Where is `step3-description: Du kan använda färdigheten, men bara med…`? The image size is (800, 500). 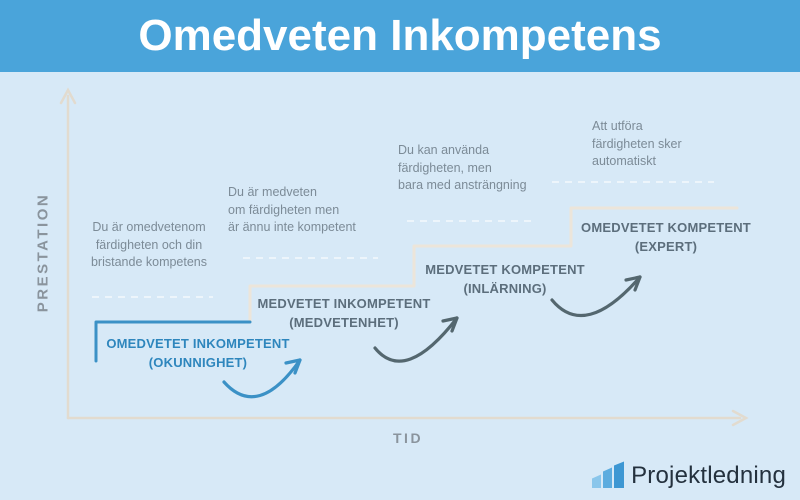
step3-description: Du kan använda färdigheten, men bara med… is located at coordinates (462, 168).